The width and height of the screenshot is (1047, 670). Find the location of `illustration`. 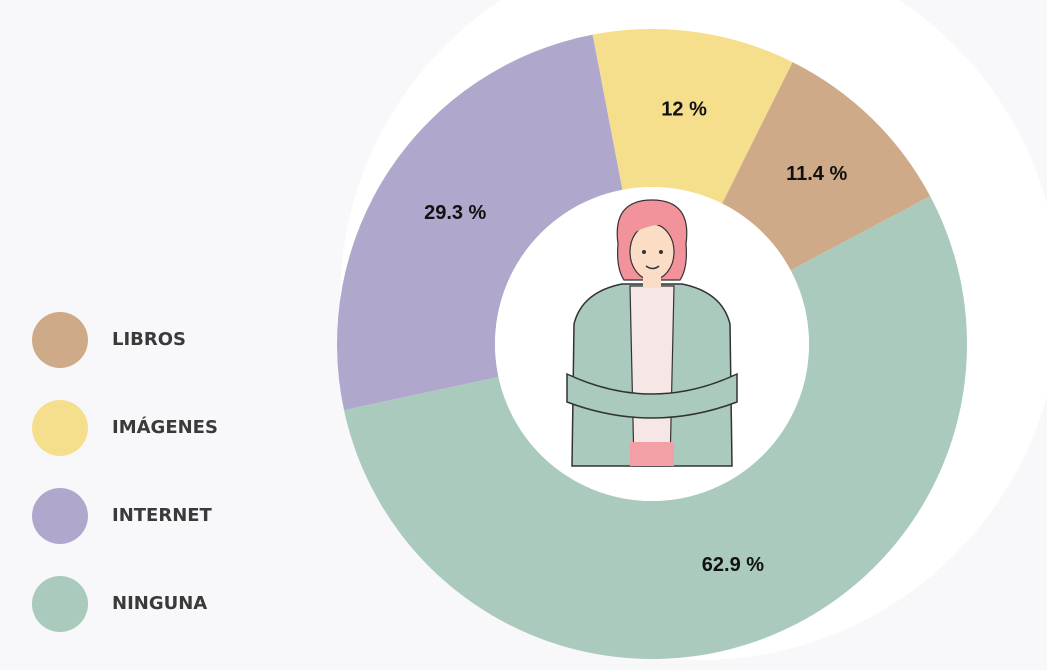

illustration is located at coordinates (652, 333).